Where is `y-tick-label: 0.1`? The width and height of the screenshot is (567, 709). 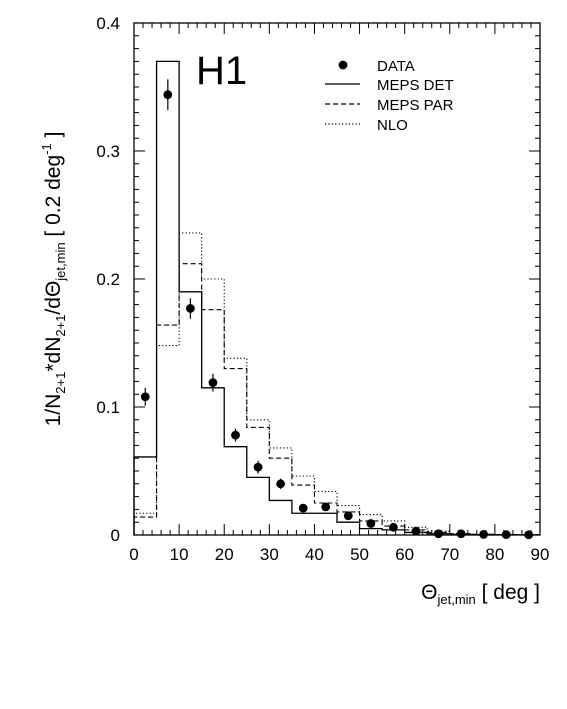
y-tick-label: 0.1 is located at coordinates (108, 407).